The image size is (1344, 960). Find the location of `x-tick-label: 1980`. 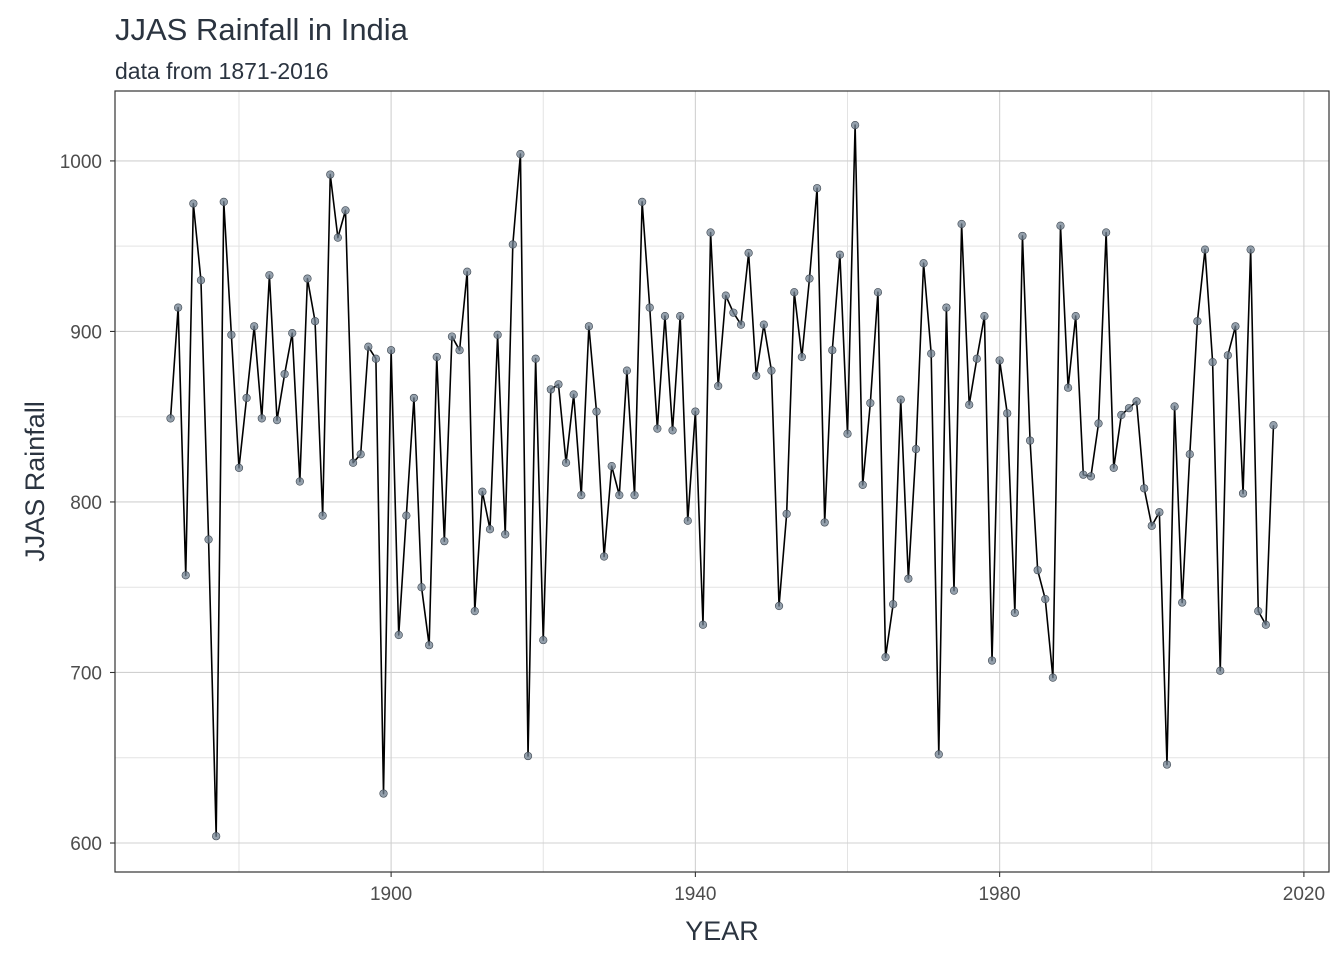

x-tick-label: 1980 is located at coordinates (999, 894).